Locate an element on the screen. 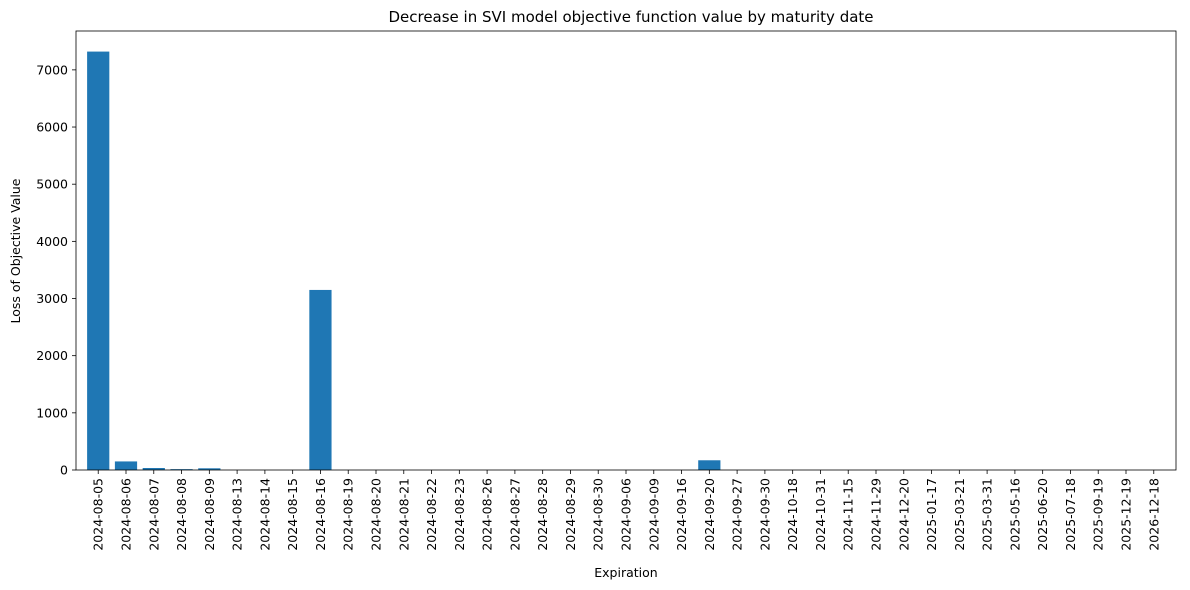 The height and width of the screenshot is (590, 1190). x-tick-label: 2024-12-20 is located at coordinates (903, 514).